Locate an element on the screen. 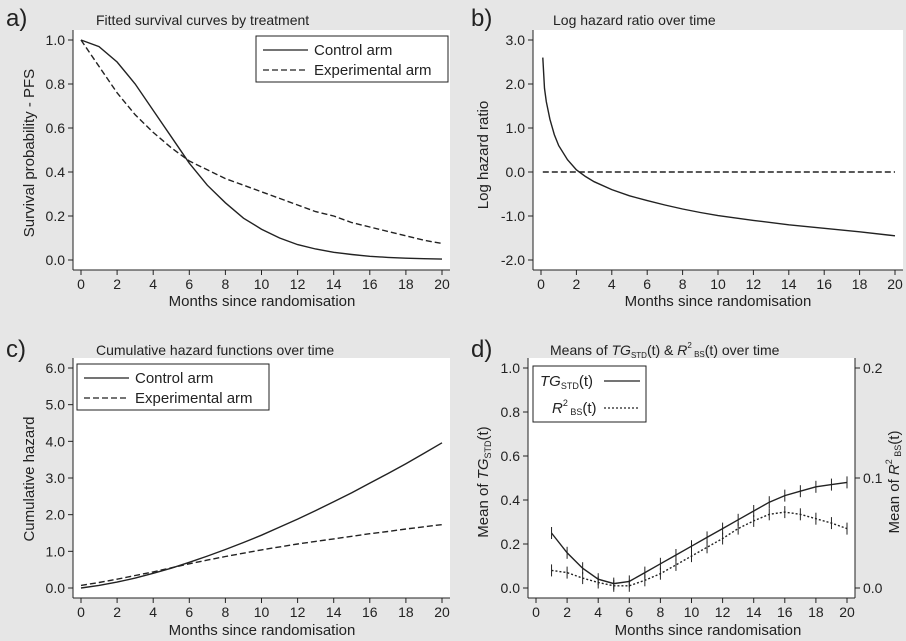 The image size is (906, 641). panel-a-letter: a) is located at coordinates (16, 18).